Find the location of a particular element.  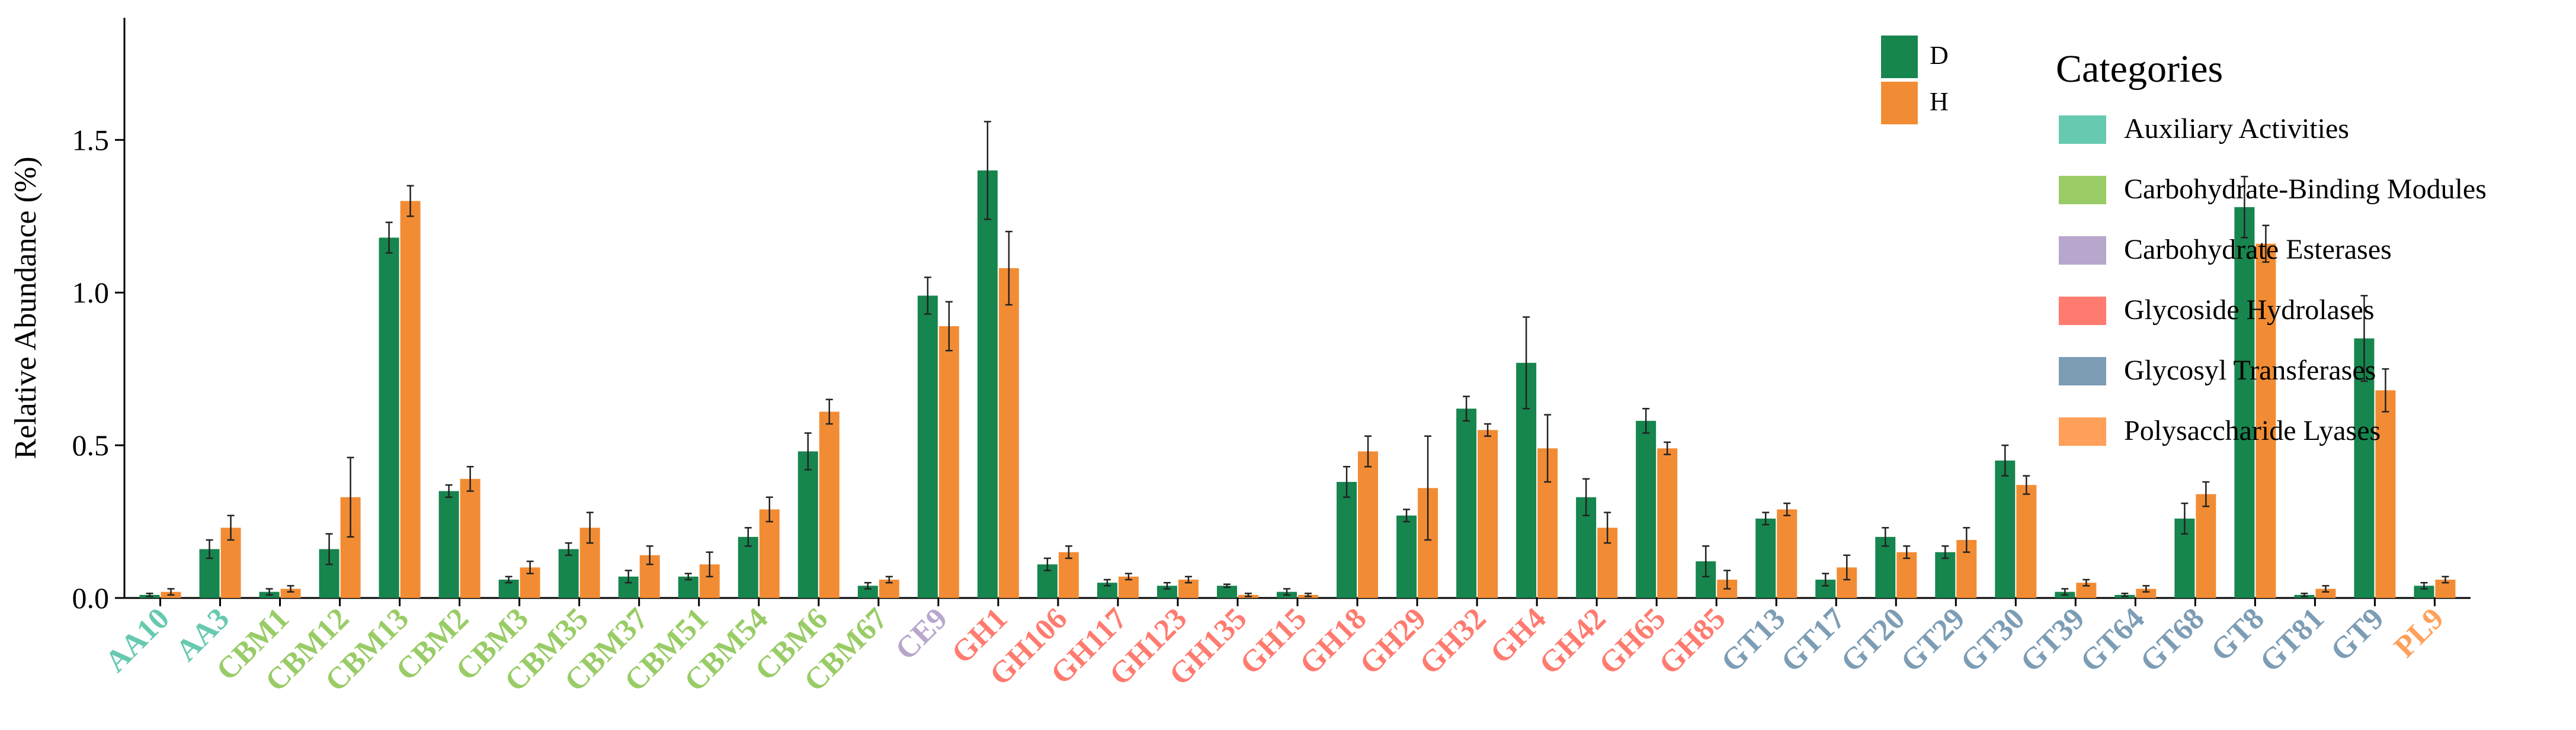

bar-D-GH123 is located at coordinates (1166, 592).